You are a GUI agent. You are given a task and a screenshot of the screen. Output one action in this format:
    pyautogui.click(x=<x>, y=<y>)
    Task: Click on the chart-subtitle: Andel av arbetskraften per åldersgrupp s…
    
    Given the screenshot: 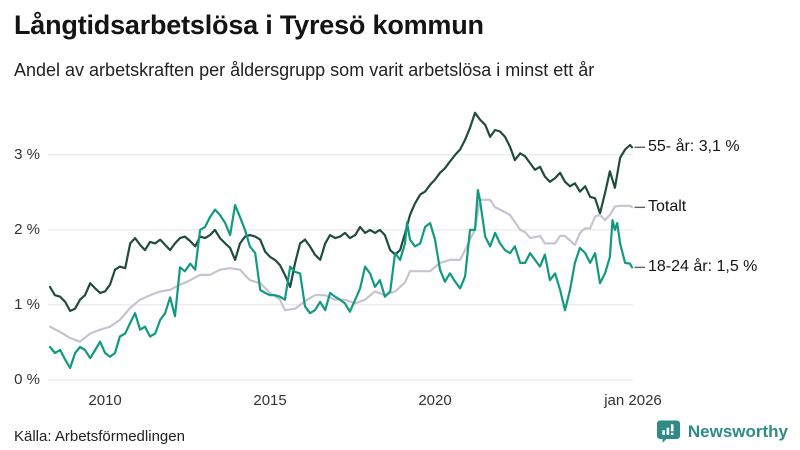 What is the action you would take?
    pyautogui.click(x=304, y=70)
    